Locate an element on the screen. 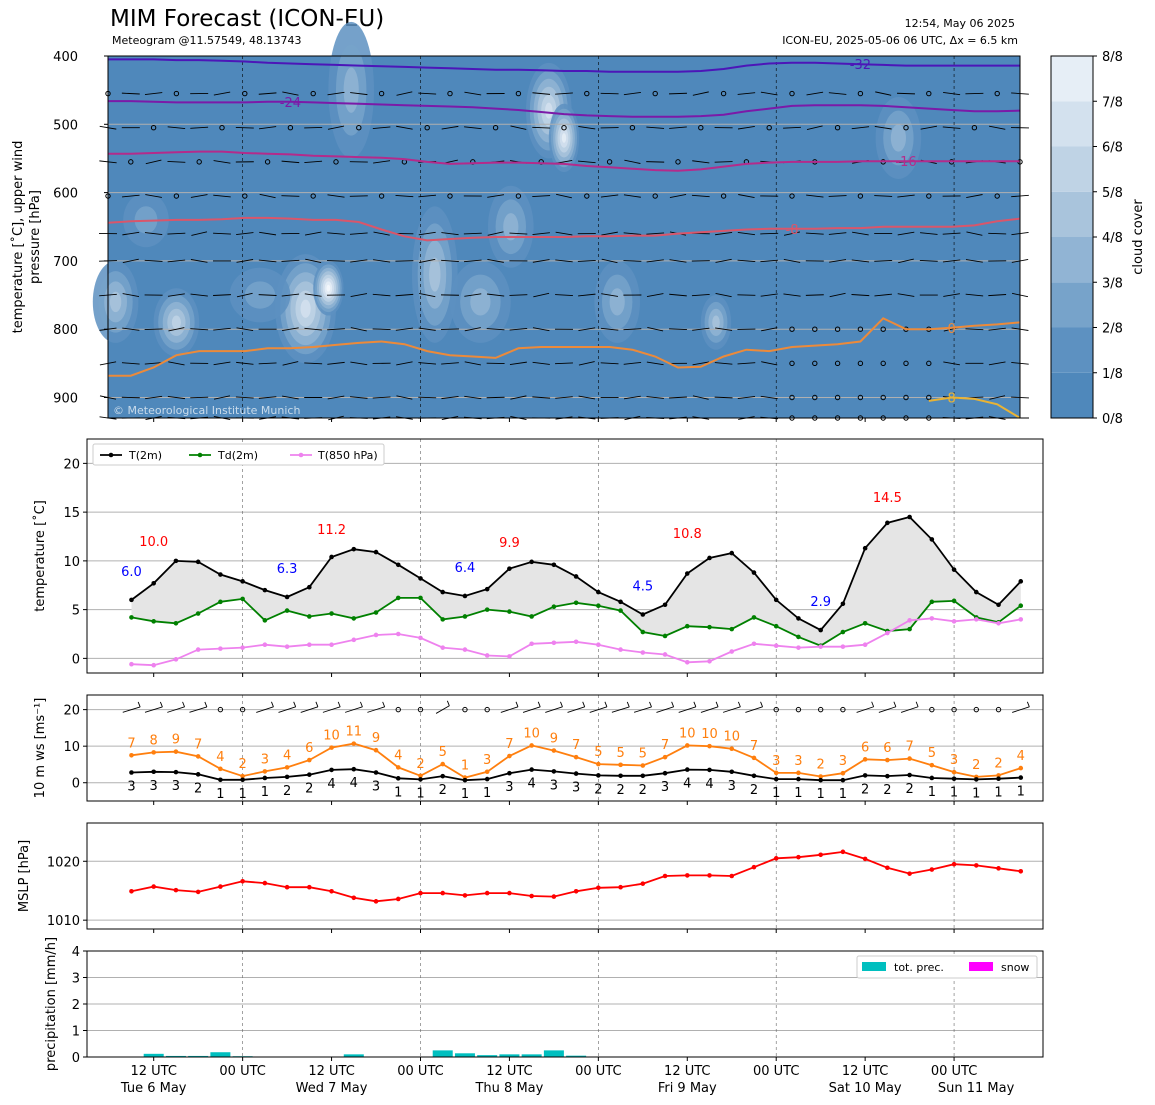 The height and width of the screenshot is (1105, 1155). temperature-legend: T(2m) Td(2m) T(850 hPa) is located at coordinates (238, 454).